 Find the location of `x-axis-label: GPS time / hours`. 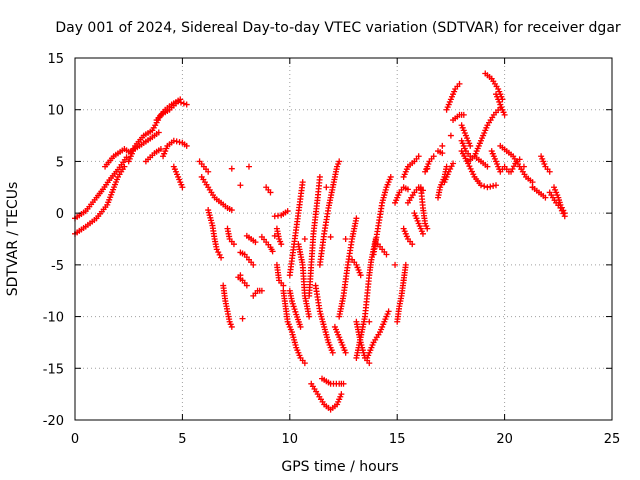

x-axis-label: GPS time / hours is located at coordinates (339, 467).